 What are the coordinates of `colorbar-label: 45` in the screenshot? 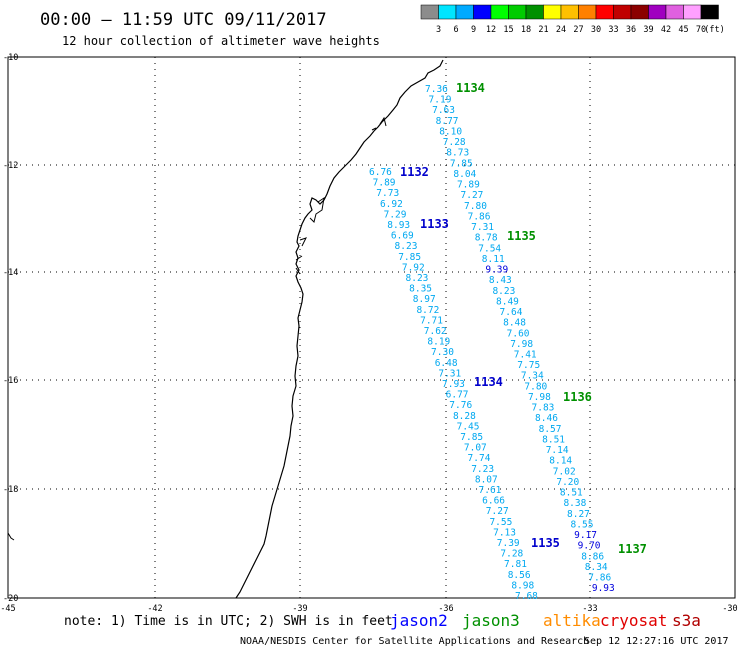 It's located at (683, 30).